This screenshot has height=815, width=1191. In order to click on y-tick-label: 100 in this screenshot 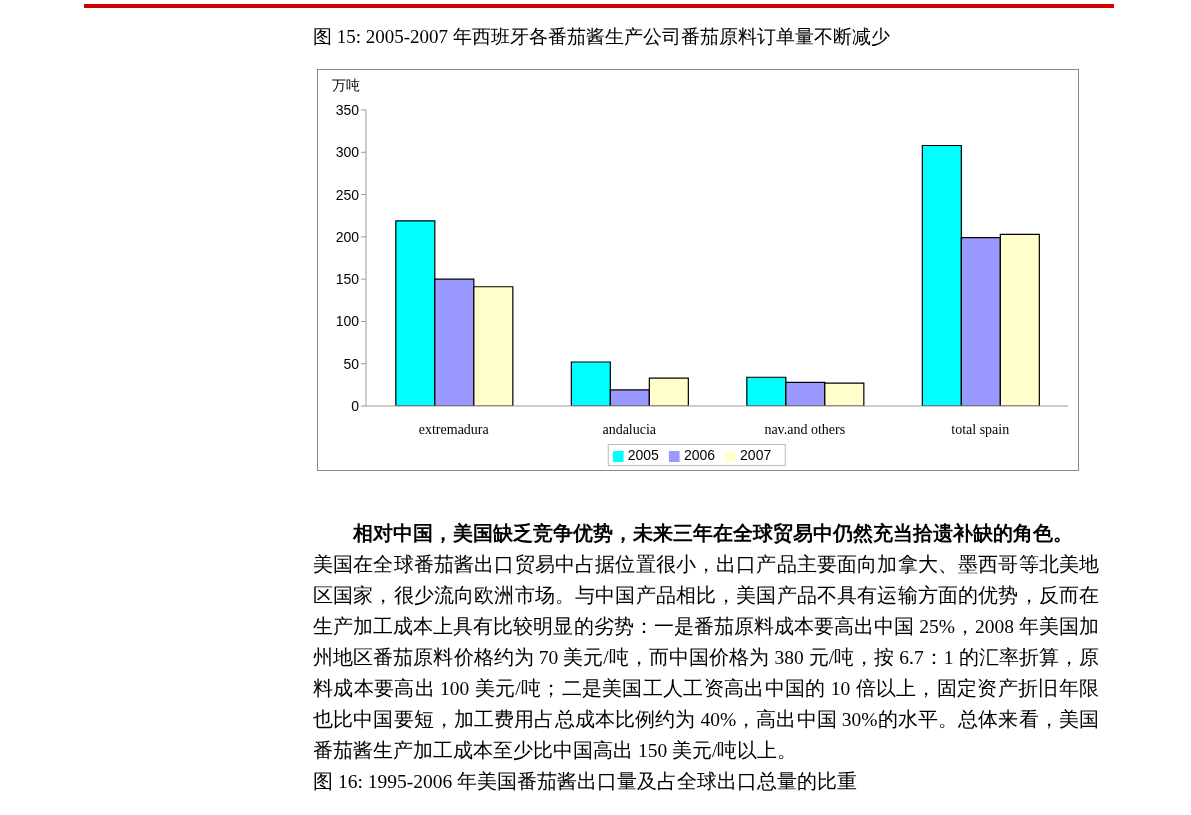, I will do `click(347, 321)`.